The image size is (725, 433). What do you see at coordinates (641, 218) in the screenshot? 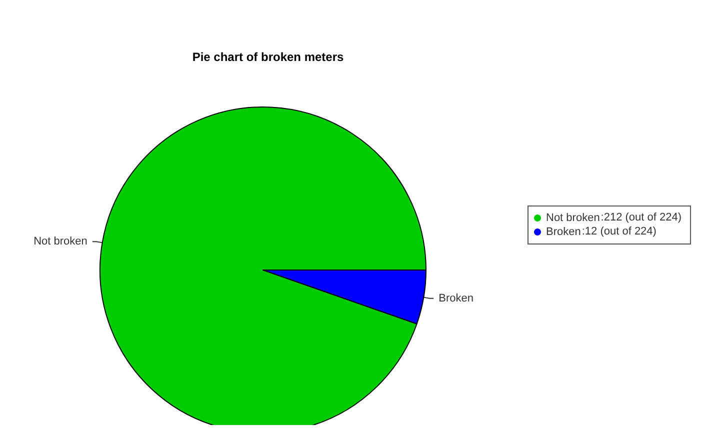
I see `text: :212 (out of 224)` at bounding box center [641, 218].